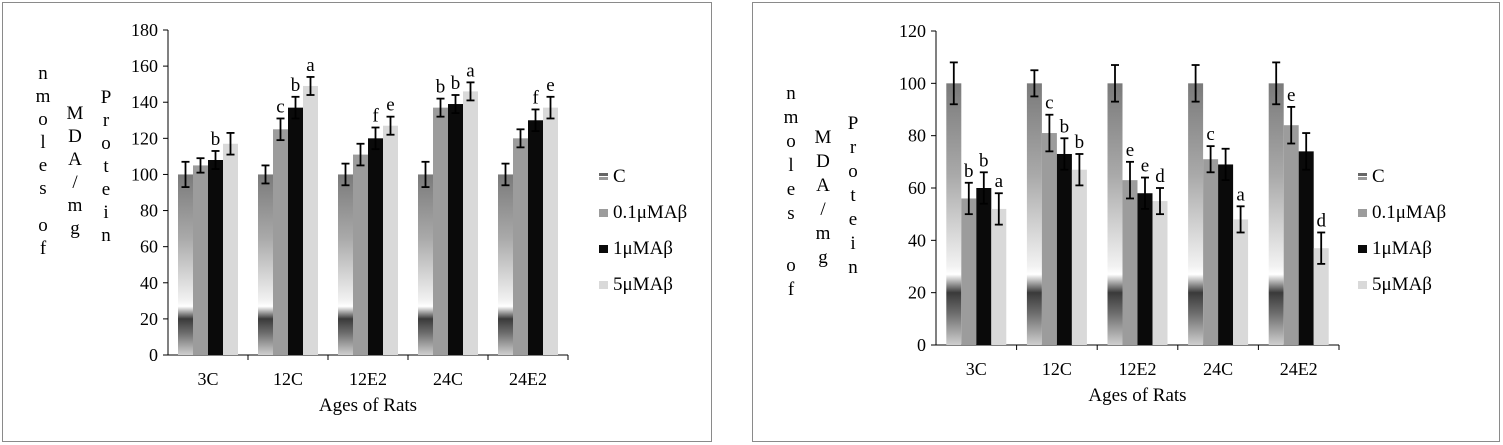 Image resolution: width=1503 pixels, height=445 pixels. Describe the element at coordinates (144, 66) in the screenshot. I see `y-tick-label: 160` at that location.